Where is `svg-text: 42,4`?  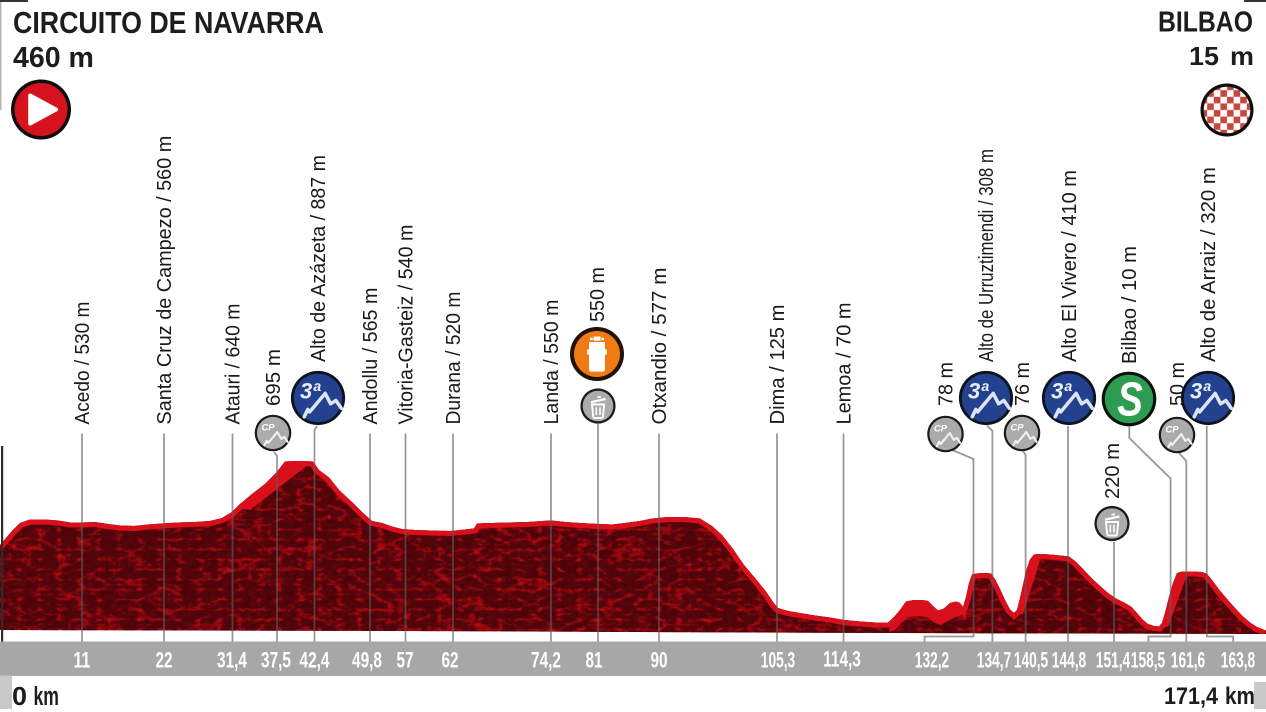
svg-text: 42,4 is located at coordinates (315, 661).